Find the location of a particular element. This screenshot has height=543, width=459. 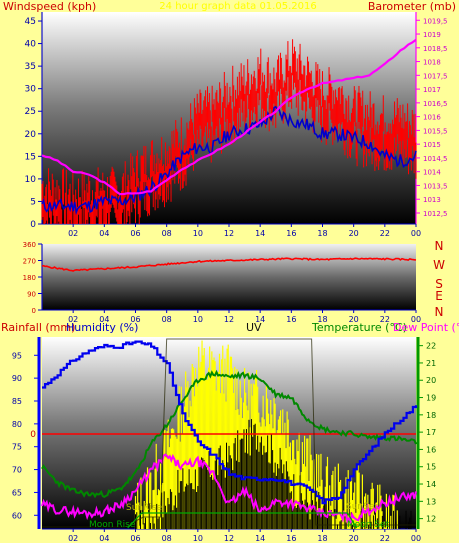

moon-step-line is located at coordinates (242, 520).